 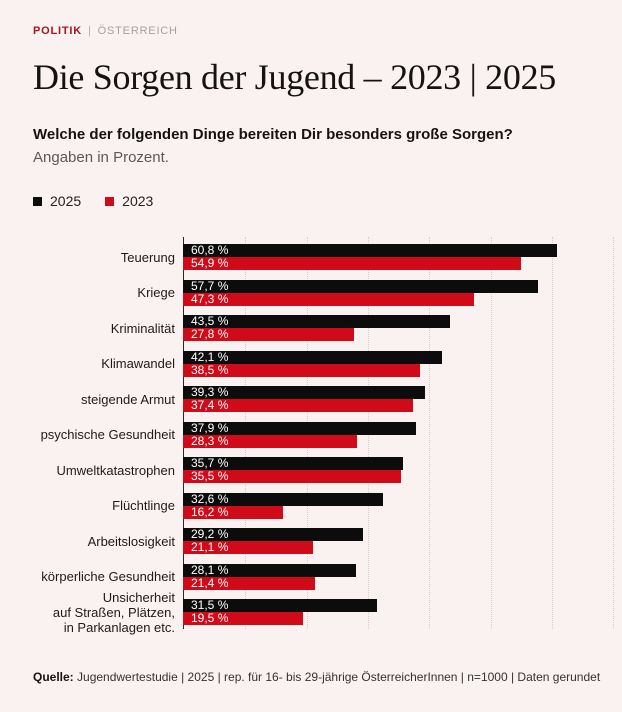 What do you see at coordinates (360, 285) in the screenshot?
I see `bar-2025: 57,7 %` at bounding box center [360, 285].